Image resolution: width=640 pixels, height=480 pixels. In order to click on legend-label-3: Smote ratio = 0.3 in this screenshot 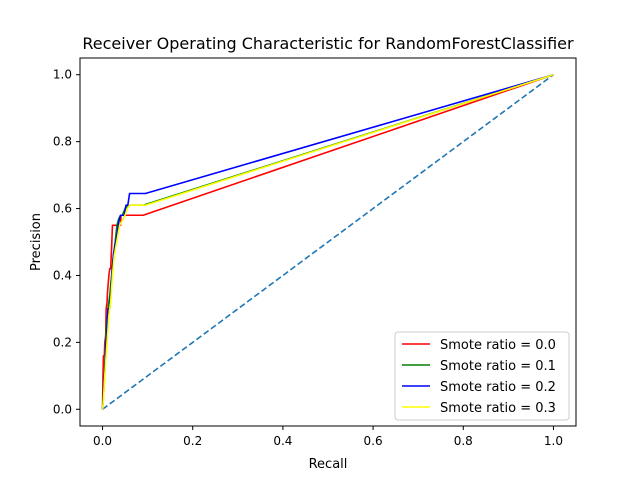, I will do `click(498, 408)`.